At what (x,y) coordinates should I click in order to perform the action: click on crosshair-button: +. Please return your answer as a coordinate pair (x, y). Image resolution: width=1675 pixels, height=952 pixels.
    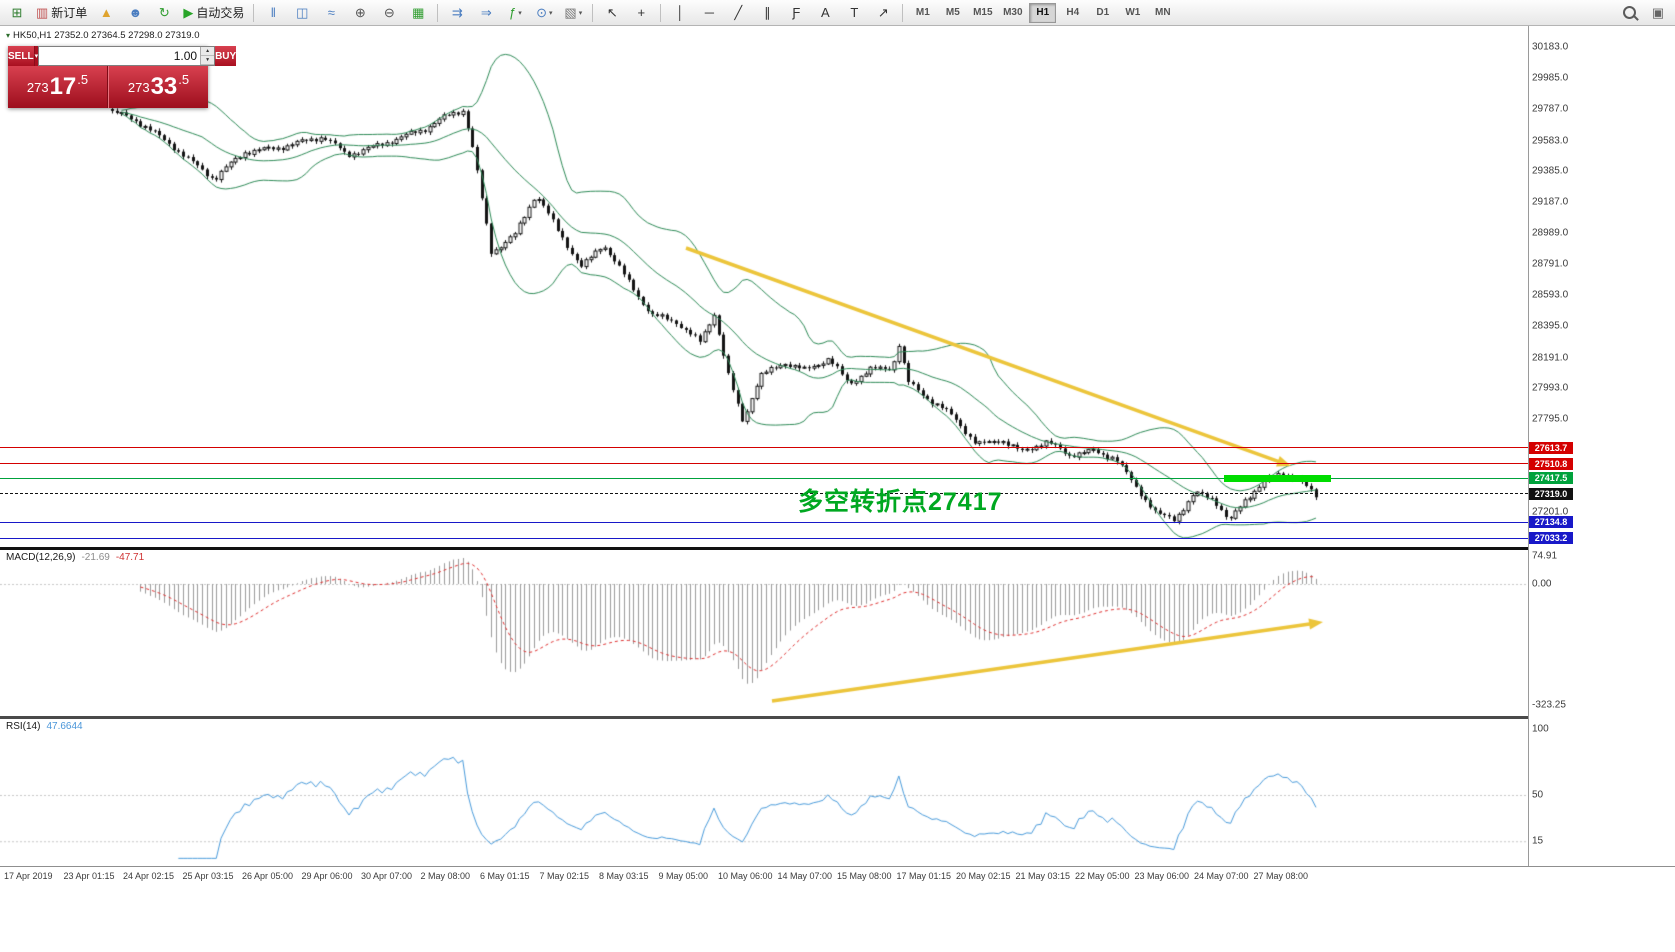
    Looking at the image, I should click on (641, 13).